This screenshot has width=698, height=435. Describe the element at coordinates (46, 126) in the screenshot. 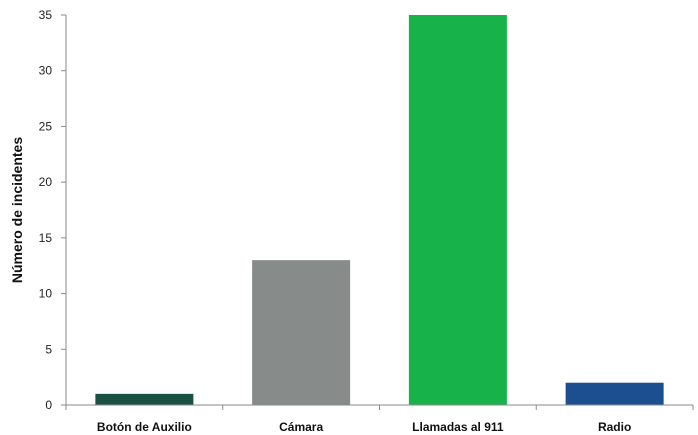

I see `y-tick-label: 25` at that location.